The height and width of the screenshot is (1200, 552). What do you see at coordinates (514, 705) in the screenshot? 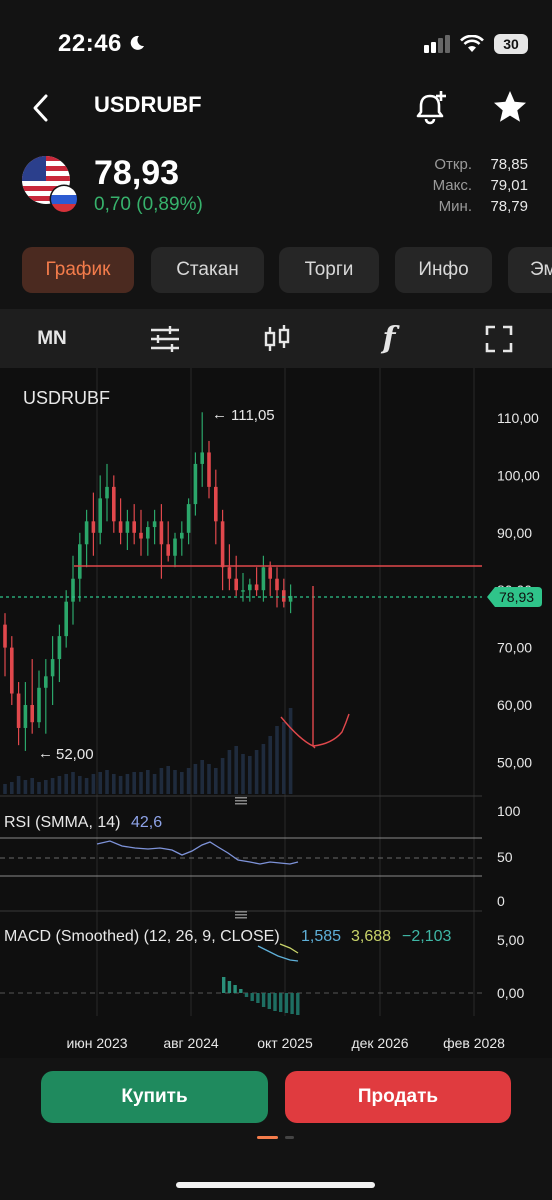
I see `y-tick-label: 60,00` at bounding box center [514, 705].